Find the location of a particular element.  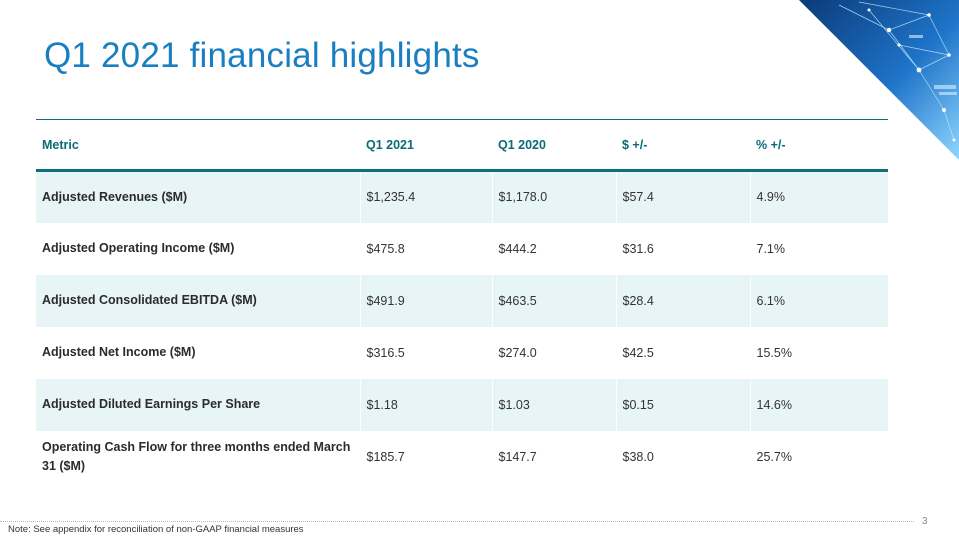

percent-change-cell: 15.5% is located at coordinates (818, 352).